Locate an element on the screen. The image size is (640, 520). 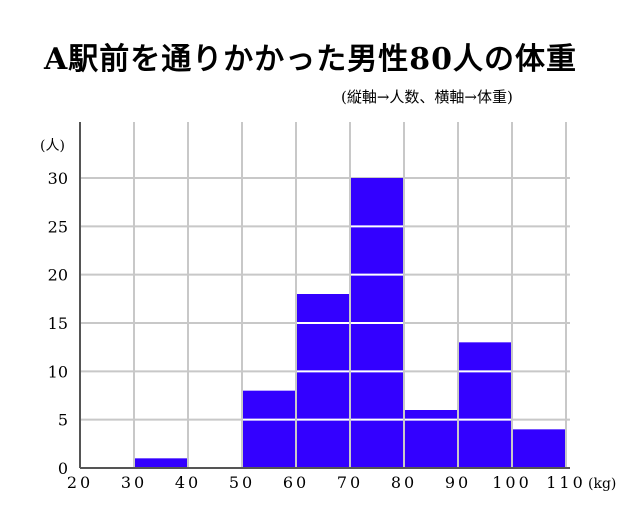
x-tick-labels: 20 30 40 50 60 70 80 90 100 110 is located at coordinates (326, 482).